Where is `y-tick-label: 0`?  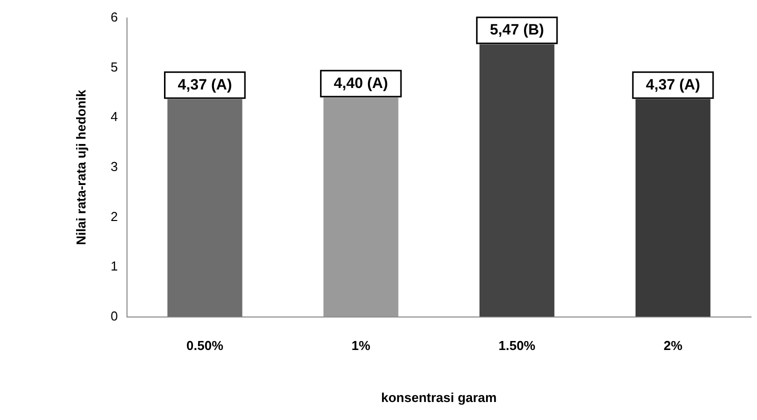
y-tick-label: 0 is located at coordinates (114, 316).